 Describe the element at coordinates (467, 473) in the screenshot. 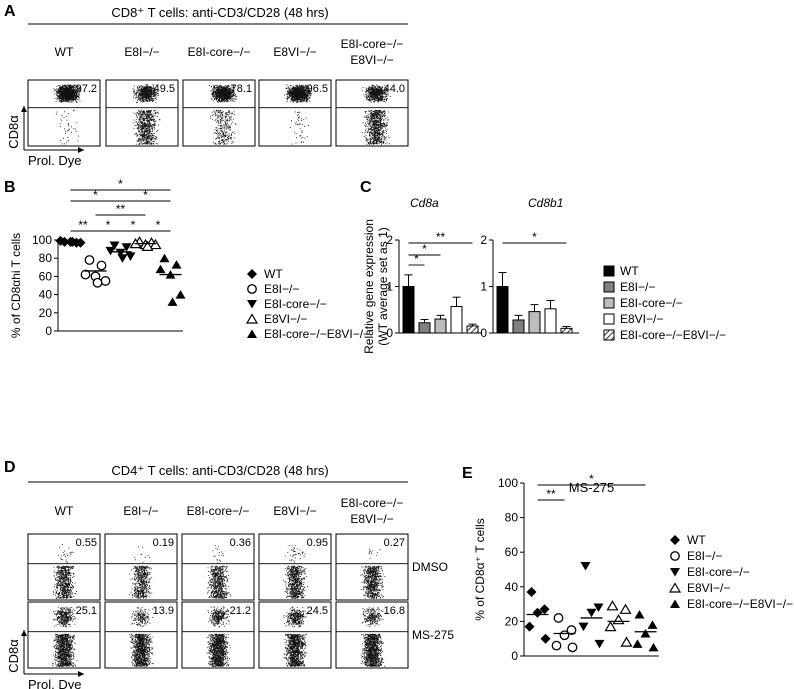

I see `panel-letter: E` at that location.